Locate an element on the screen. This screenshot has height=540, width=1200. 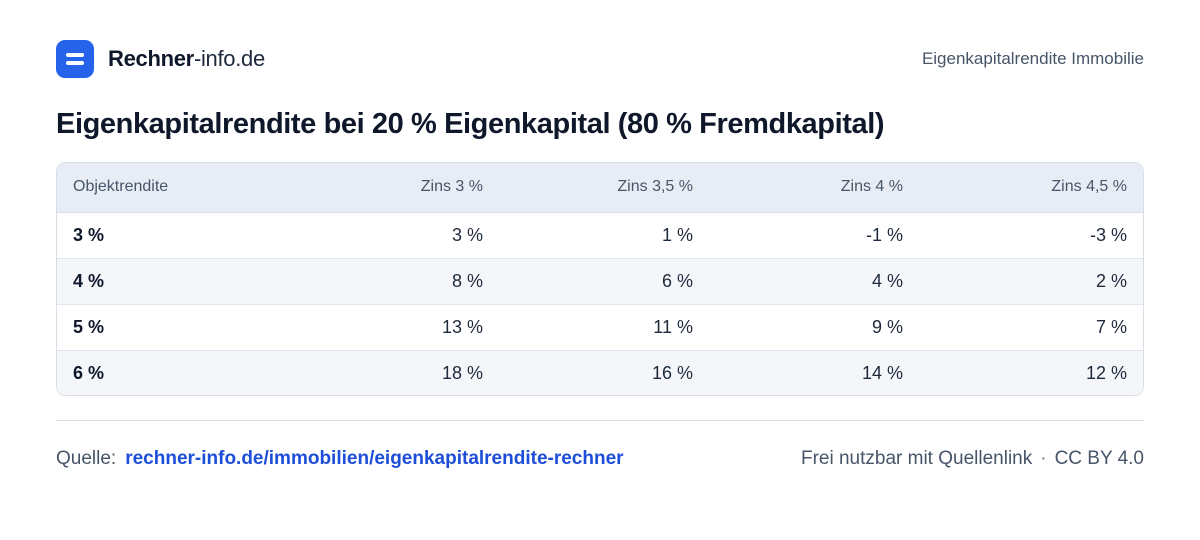
table-cell: 11 % is located at coordinates (604, 326).